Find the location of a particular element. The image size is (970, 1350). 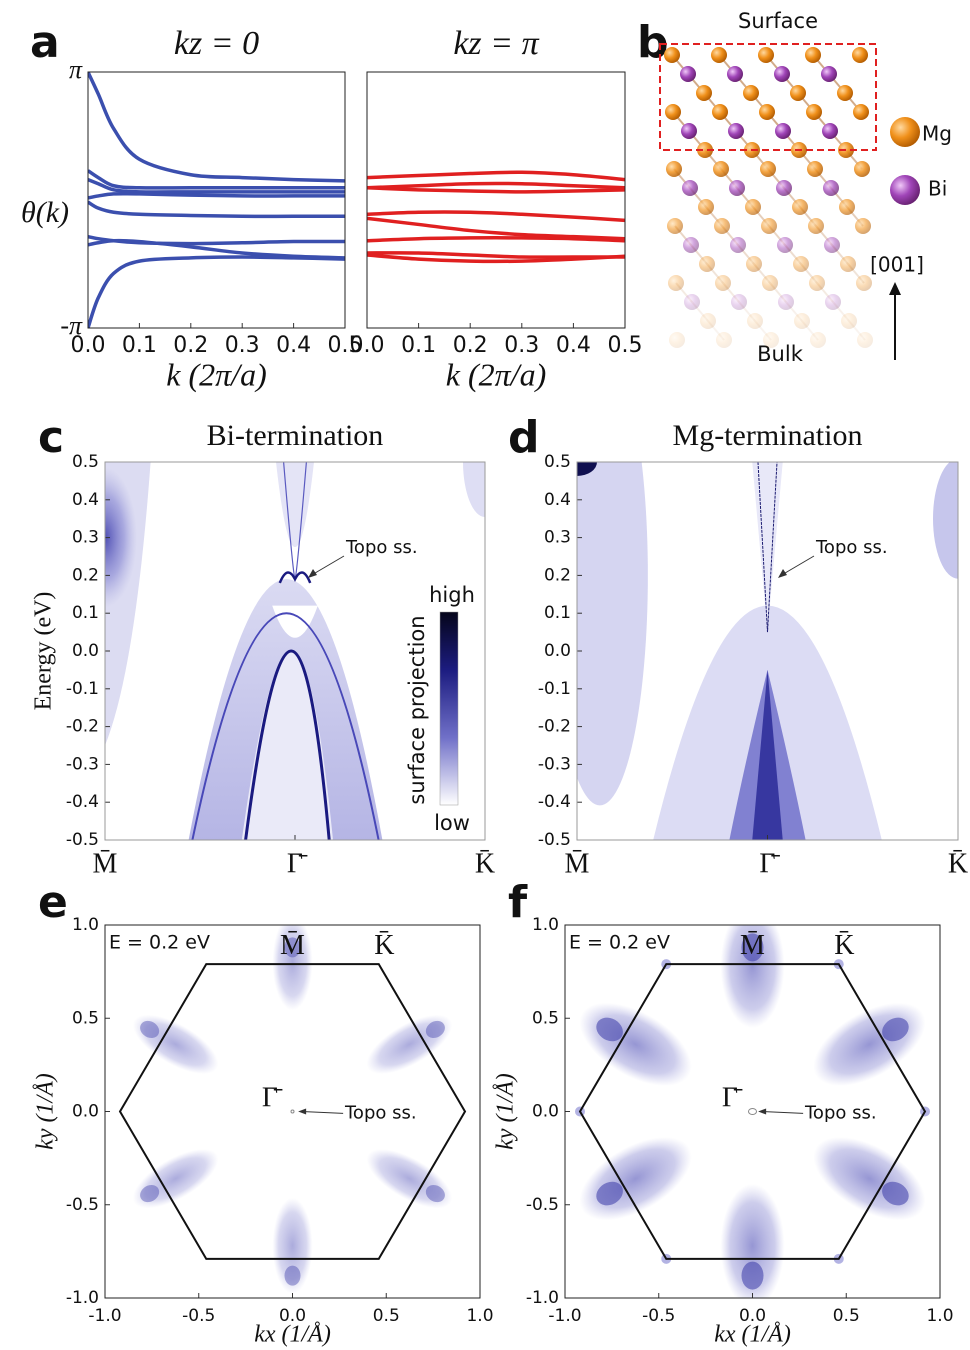

topo-ss is located at coordinates (767, 547).